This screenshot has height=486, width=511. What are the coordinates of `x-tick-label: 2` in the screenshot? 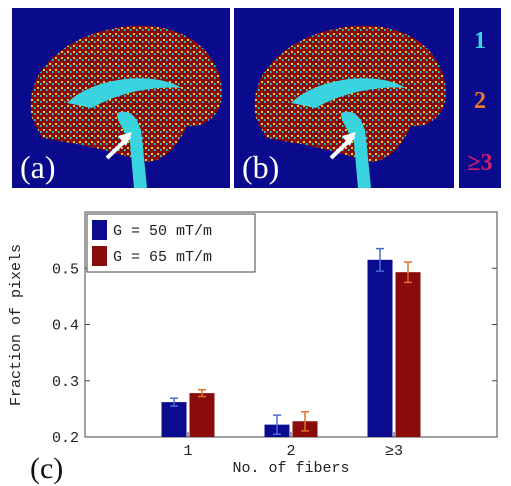 It's located at (290, 451).